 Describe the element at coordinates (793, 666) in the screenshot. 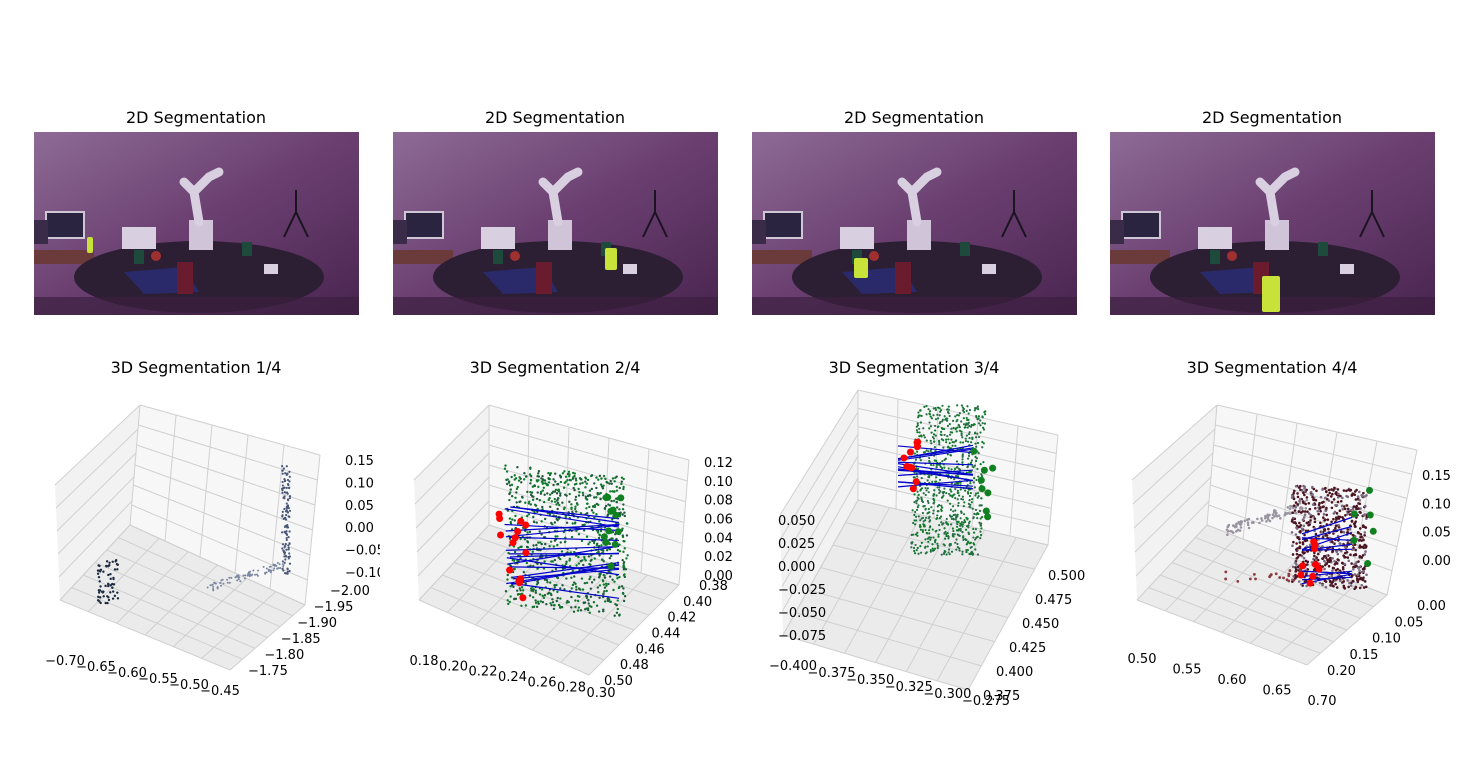

I see `x-tick-label: −0.400` at that location.